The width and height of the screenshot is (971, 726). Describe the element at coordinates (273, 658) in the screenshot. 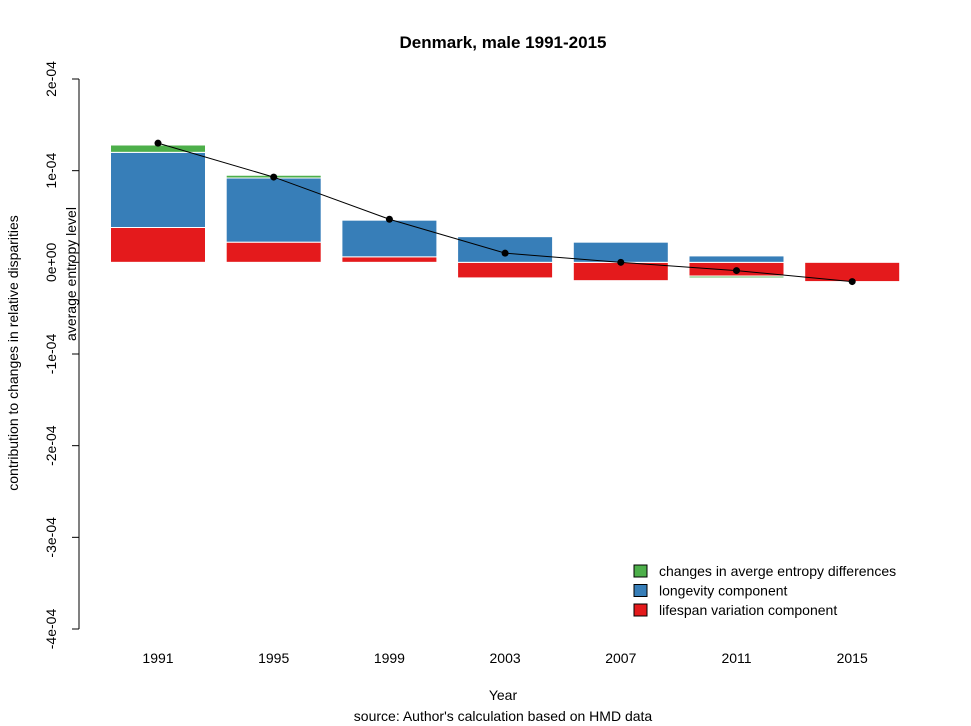

I see `x-tick-label: 1995` at that location.